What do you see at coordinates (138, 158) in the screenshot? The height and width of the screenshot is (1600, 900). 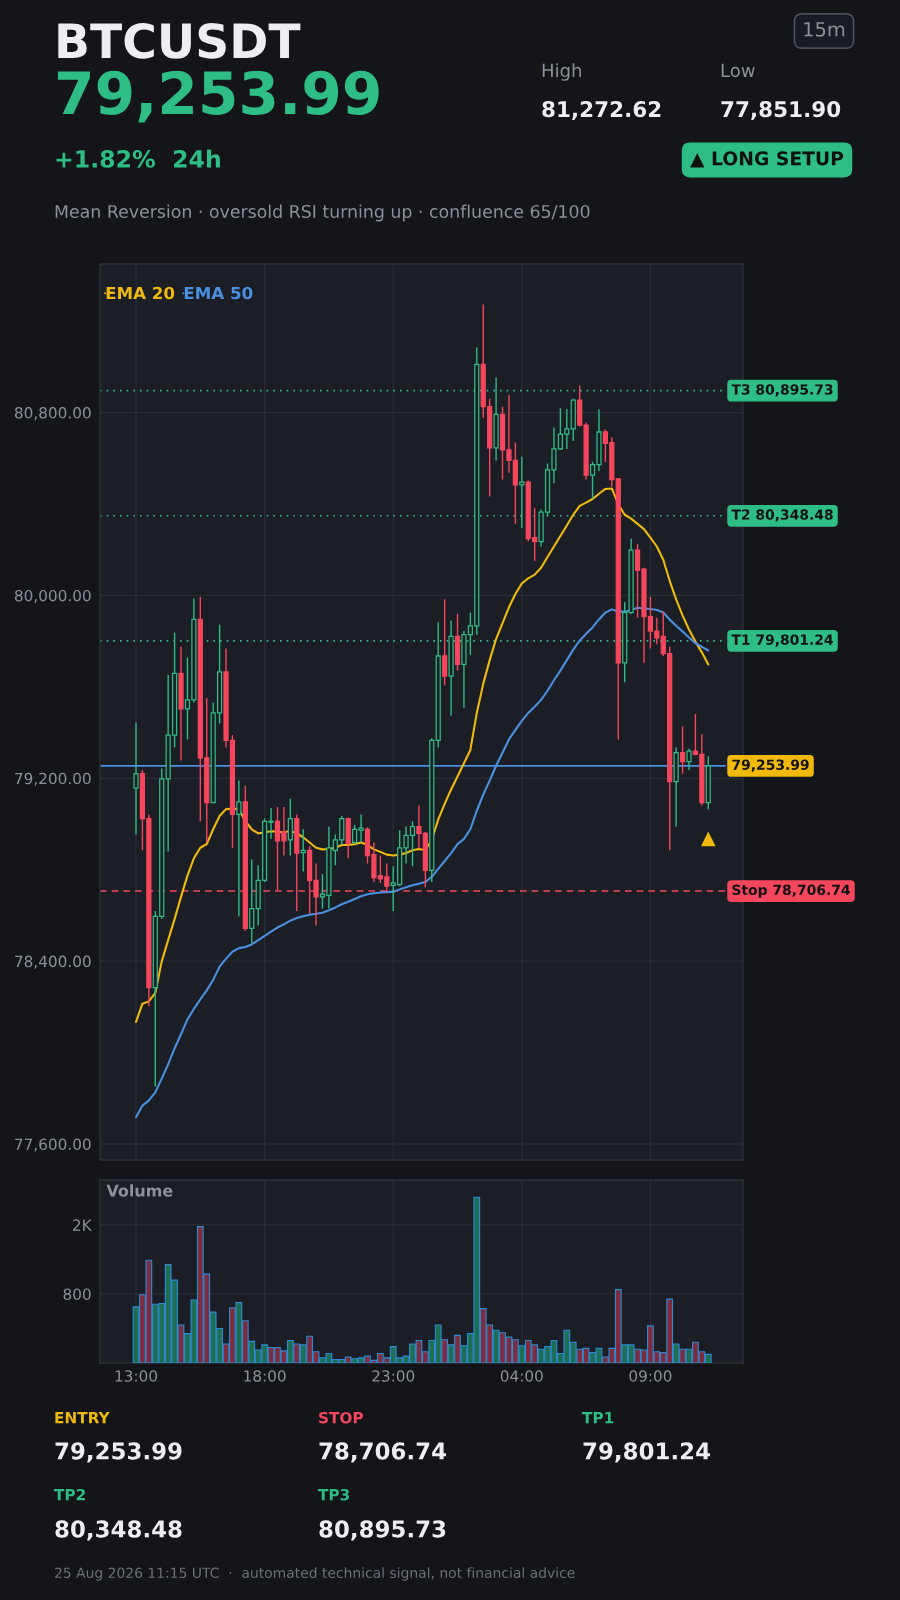 I see `text: +1.82% 24h` at bounding box center [138, 158].